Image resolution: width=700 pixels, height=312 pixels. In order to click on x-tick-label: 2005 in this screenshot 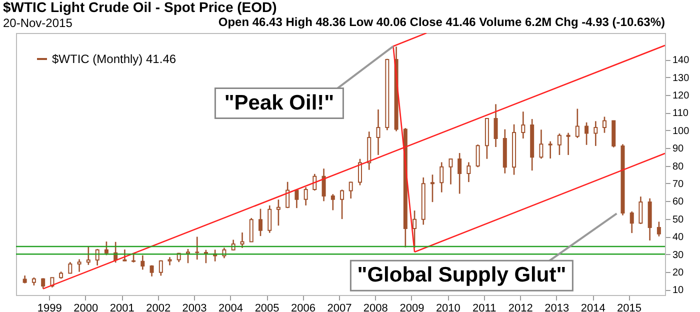, I will do `click(267, 307)`.